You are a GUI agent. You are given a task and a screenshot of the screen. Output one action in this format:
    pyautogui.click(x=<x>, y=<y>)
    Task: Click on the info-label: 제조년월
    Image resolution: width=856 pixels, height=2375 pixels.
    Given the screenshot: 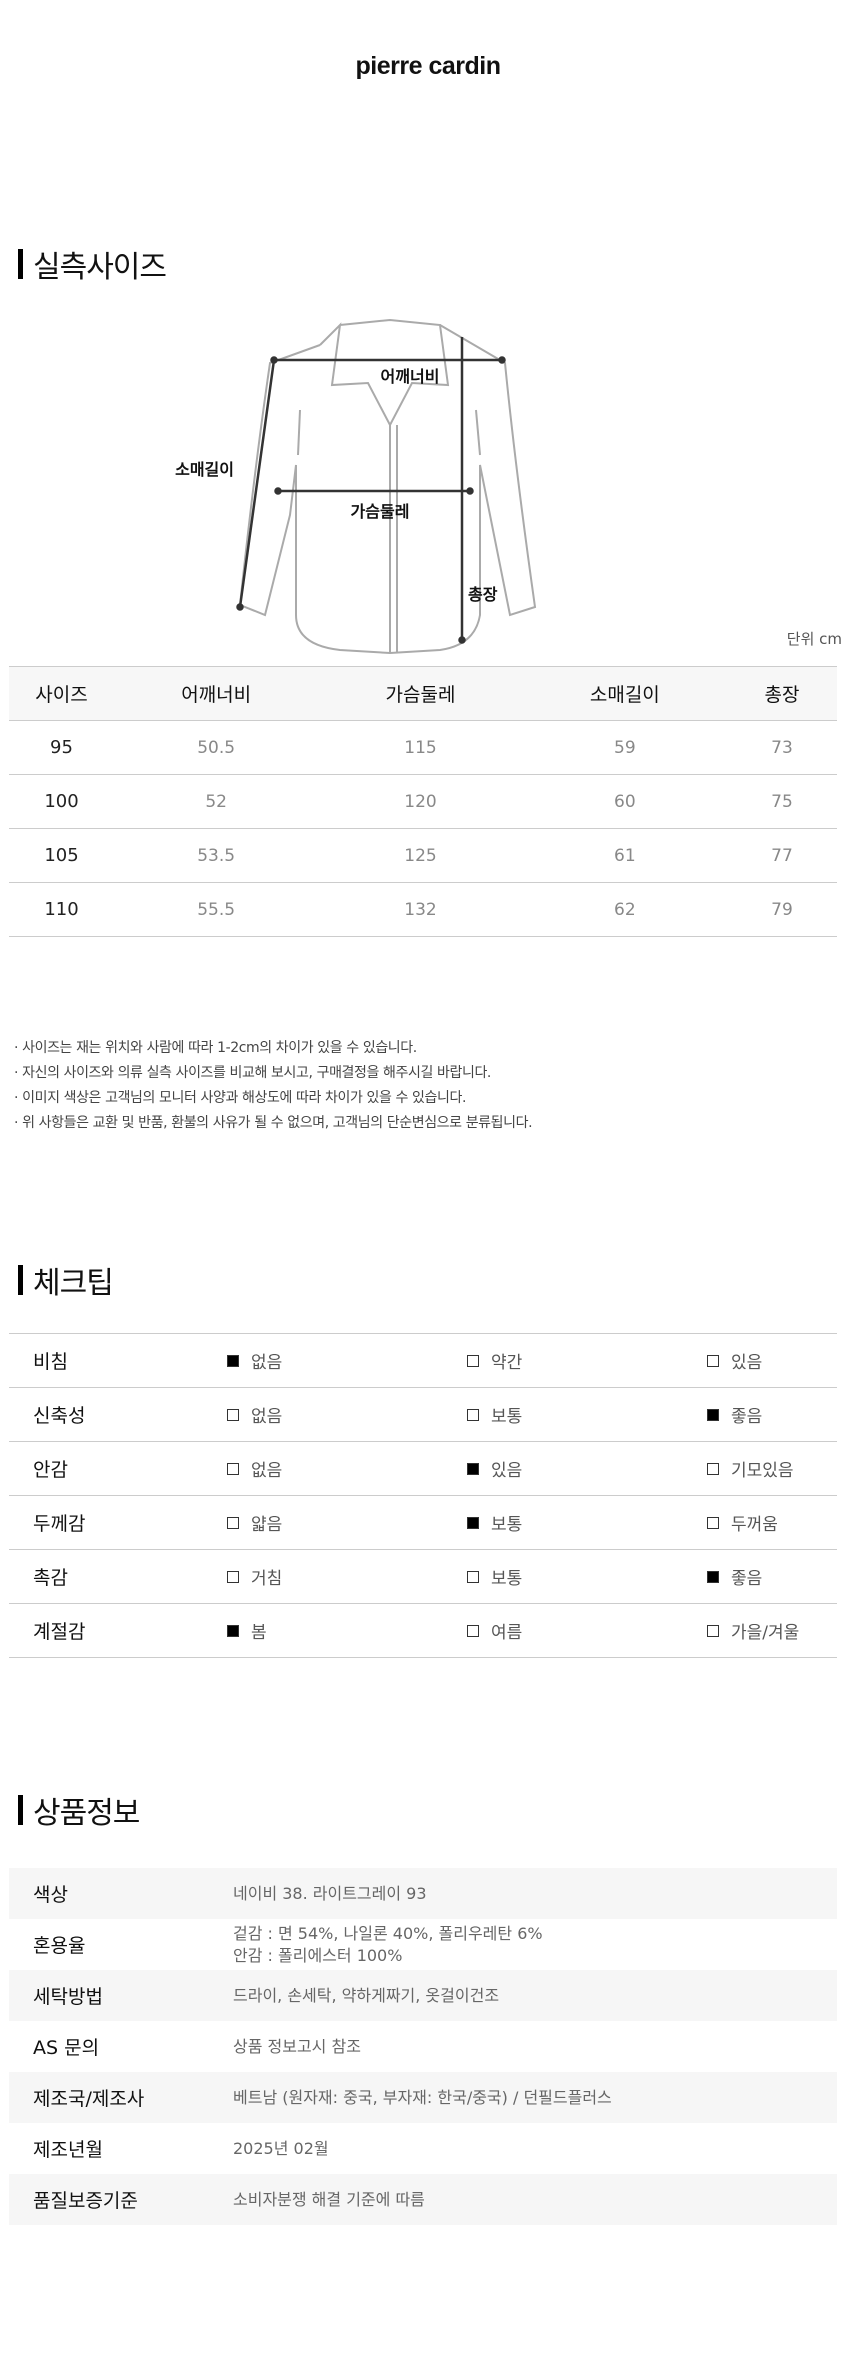 What is the action you would take?
    pyautogui.click(x=68, y=2150)
    